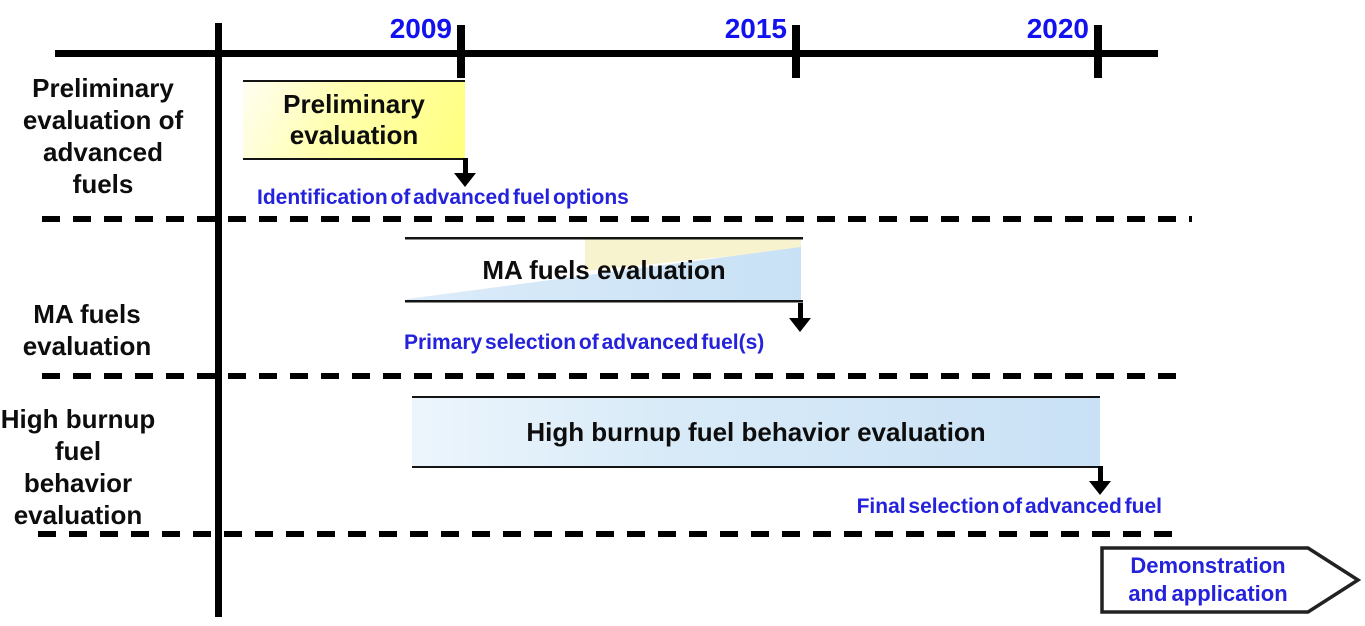 The image size is (1365, 626). I want to click on vertical-axis-line, so click(218, 320).